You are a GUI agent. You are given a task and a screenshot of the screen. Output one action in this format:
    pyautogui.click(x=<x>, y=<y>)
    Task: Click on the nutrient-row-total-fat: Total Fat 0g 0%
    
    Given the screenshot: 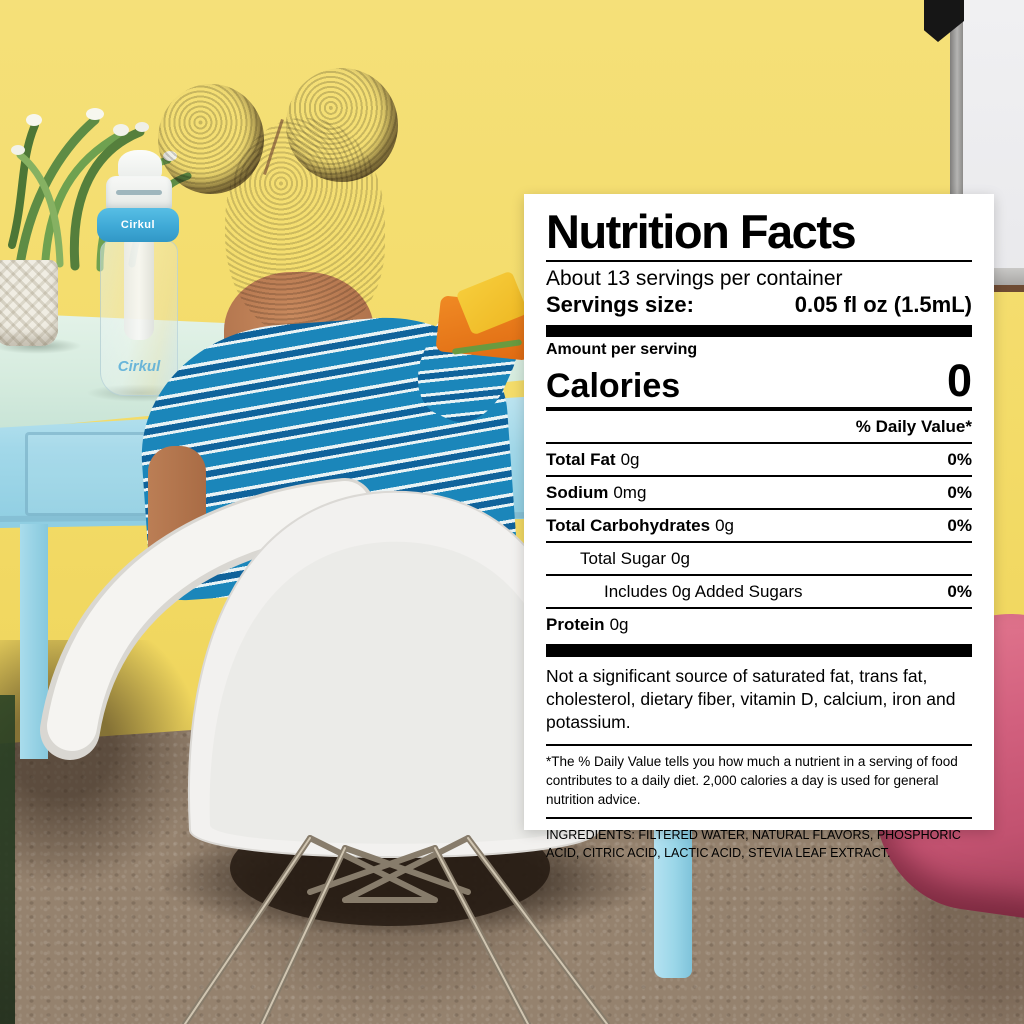 What is the action you would take?
    pyautogui.click(x=759, y=460)
    